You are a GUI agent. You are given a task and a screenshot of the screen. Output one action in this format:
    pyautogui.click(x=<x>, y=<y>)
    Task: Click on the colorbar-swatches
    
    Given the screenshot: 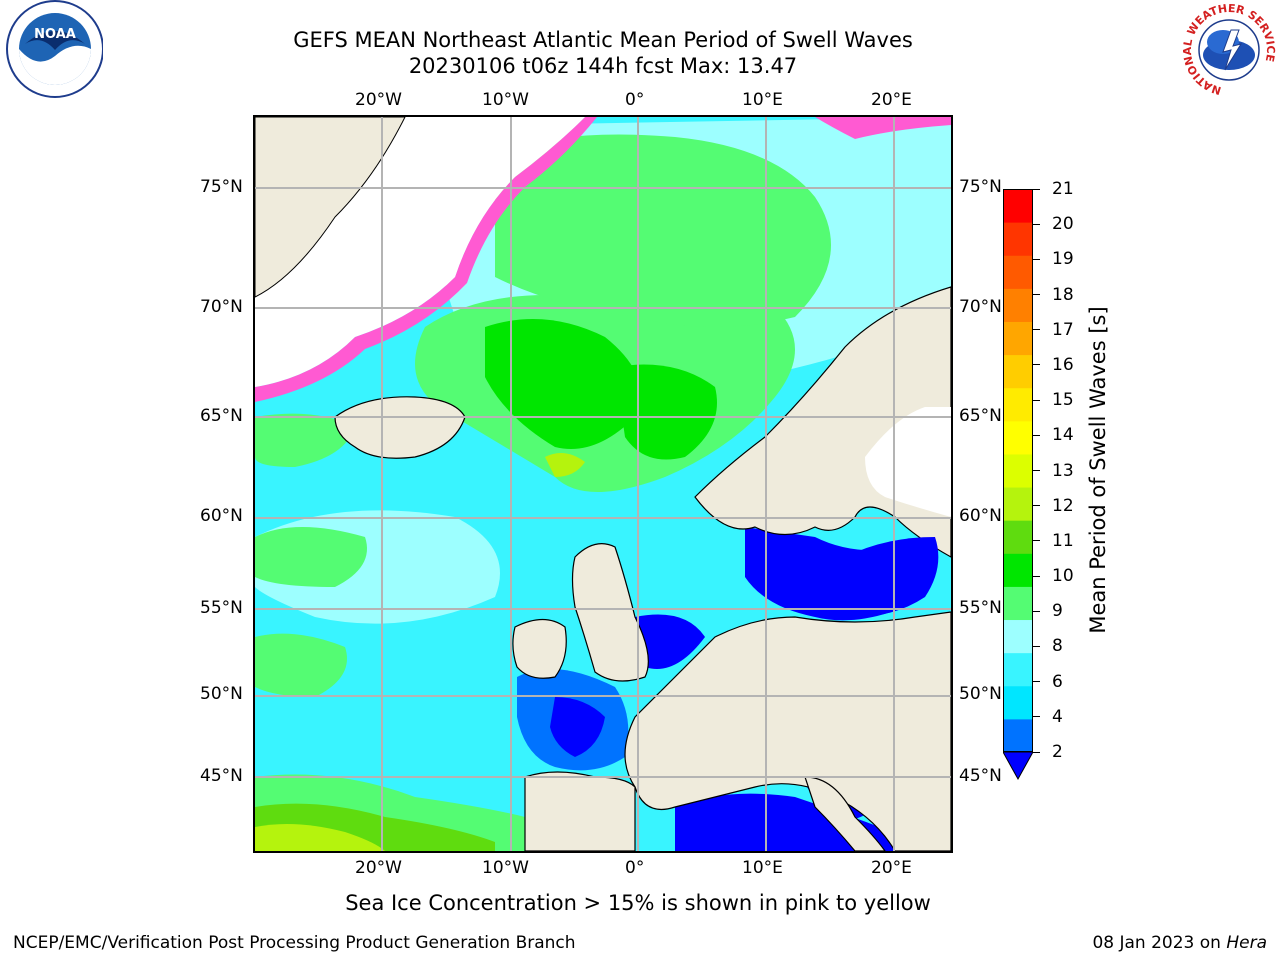 What is the action you would take?
    pyautogui.click(x=1018, y=485)
    